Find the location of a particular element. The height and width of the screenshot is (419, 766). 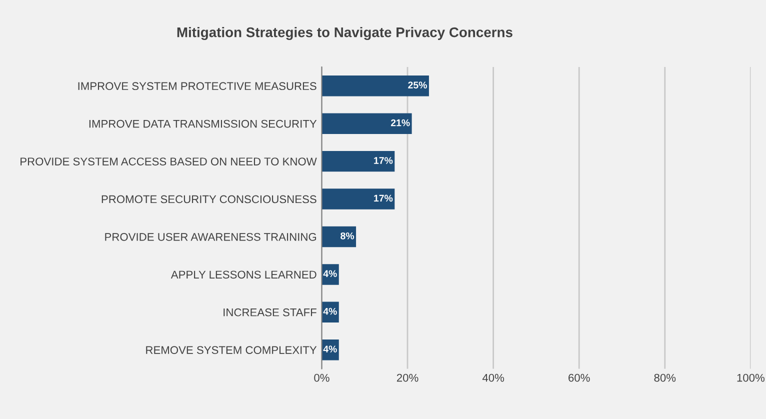

y-tick-label: PROMOTE SECURITY CONSCIOUSNESS is located at coordinates (209, 199).